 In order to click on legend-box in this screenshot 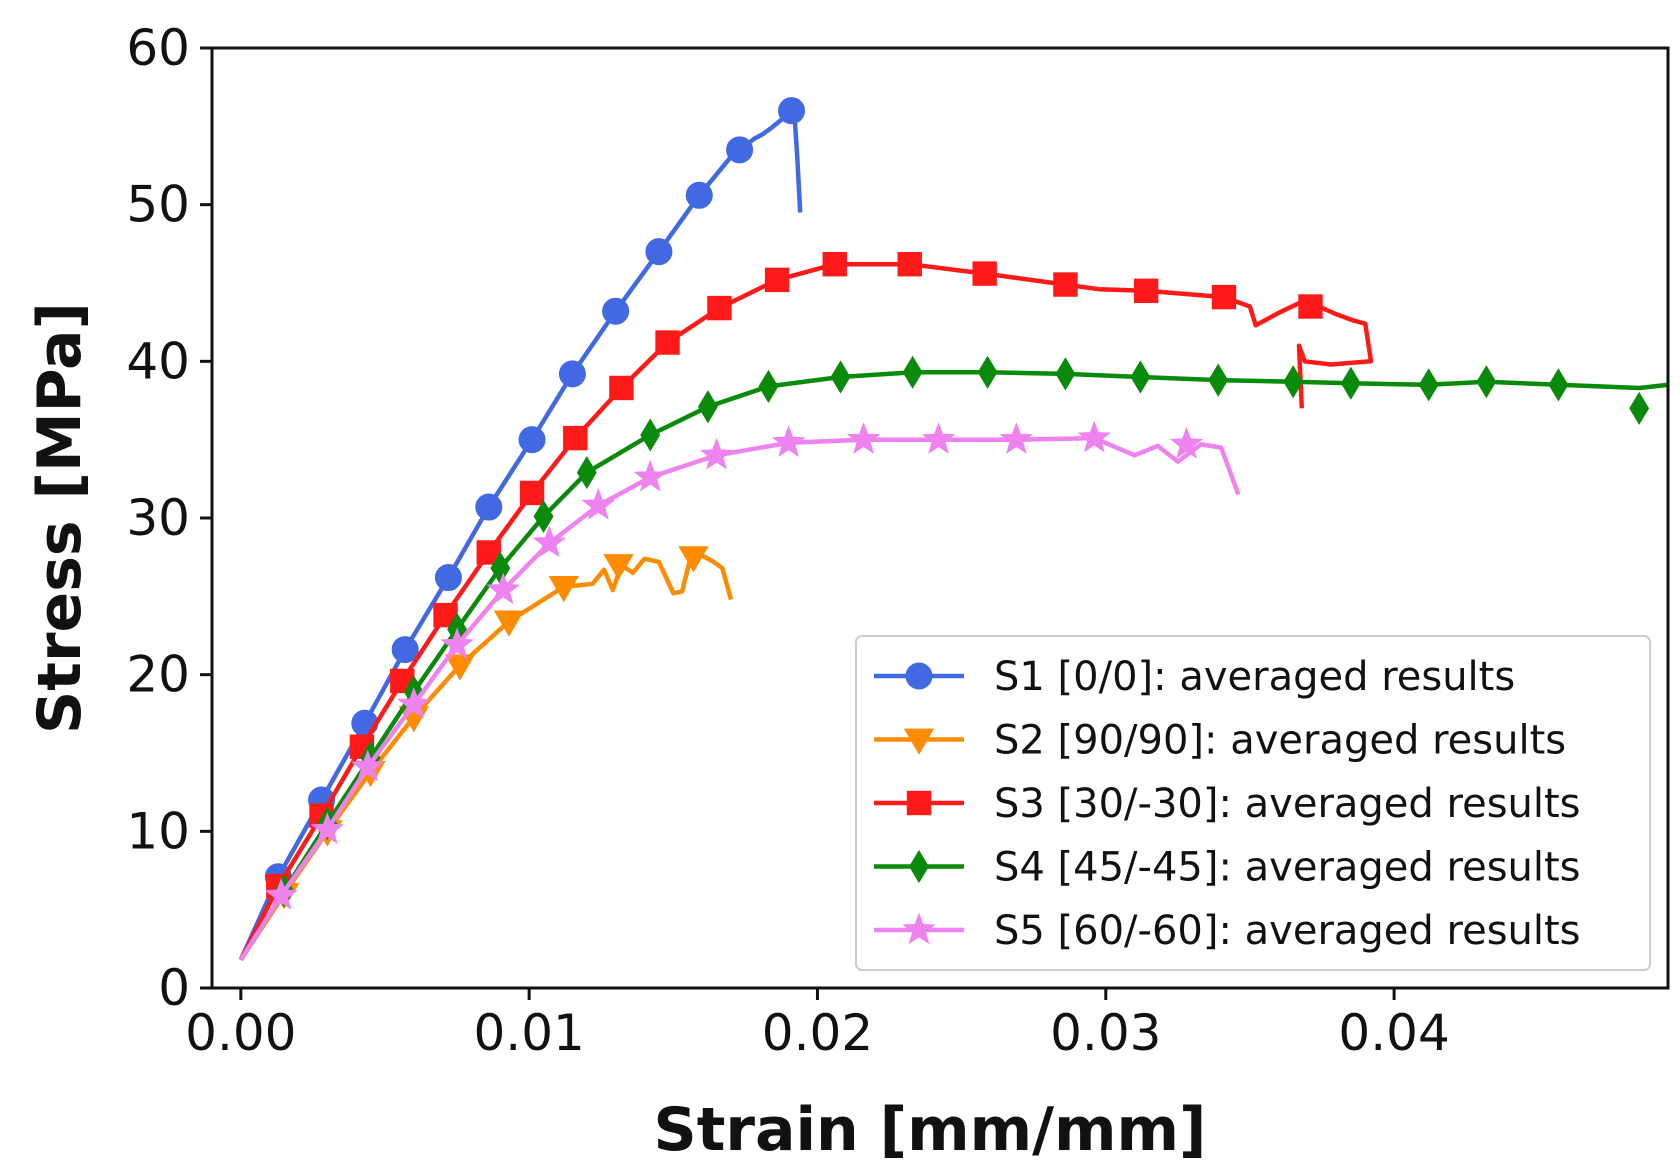, I will do `click(1253, 803)`.